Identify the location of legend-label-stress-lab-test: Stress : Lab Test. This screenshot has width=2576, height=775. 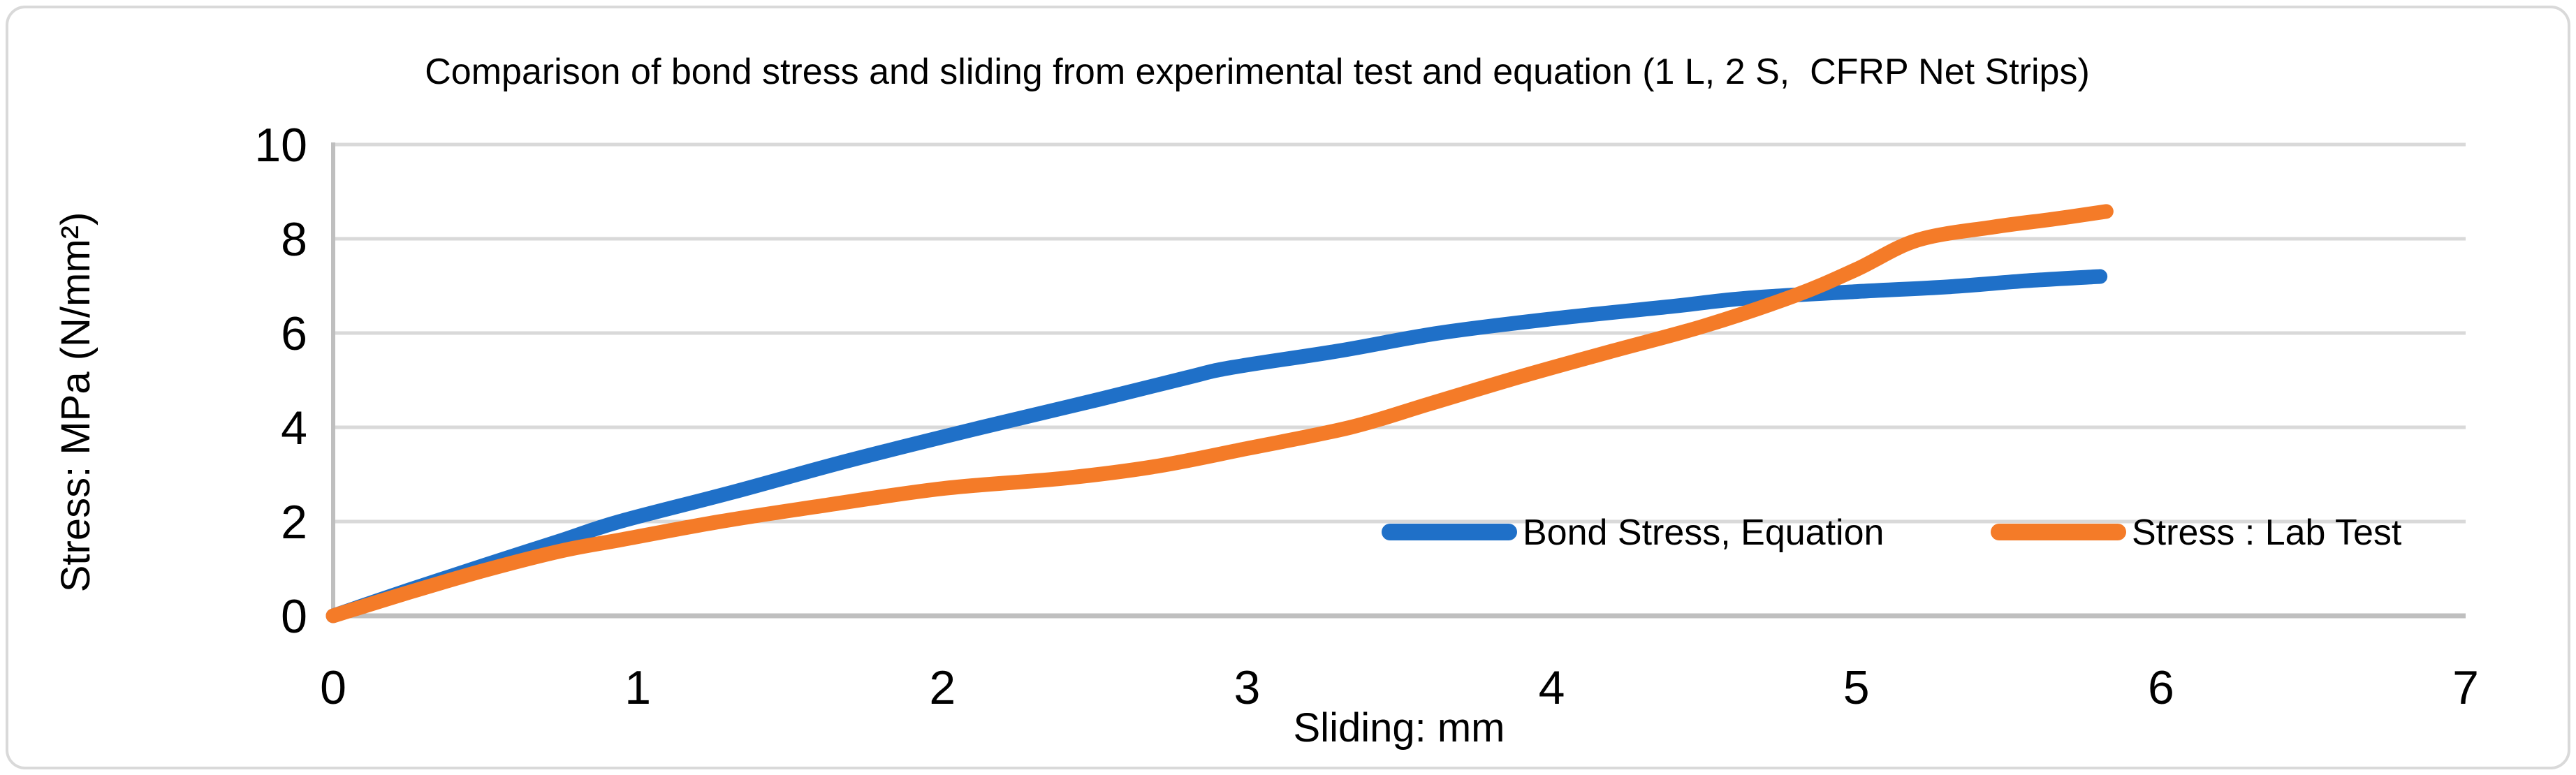
(2267, 532).